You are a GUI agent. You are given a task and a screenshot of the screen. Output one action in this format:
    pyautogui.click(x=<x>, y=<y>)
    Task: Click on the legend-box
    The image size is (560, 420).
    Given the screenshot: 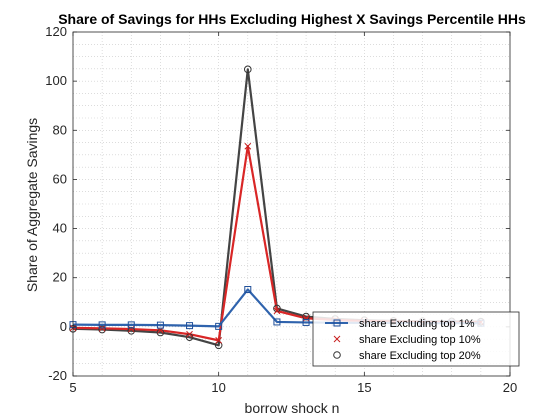 What is the action you would take?
    pyautogui.click(x=416, y=339)
    